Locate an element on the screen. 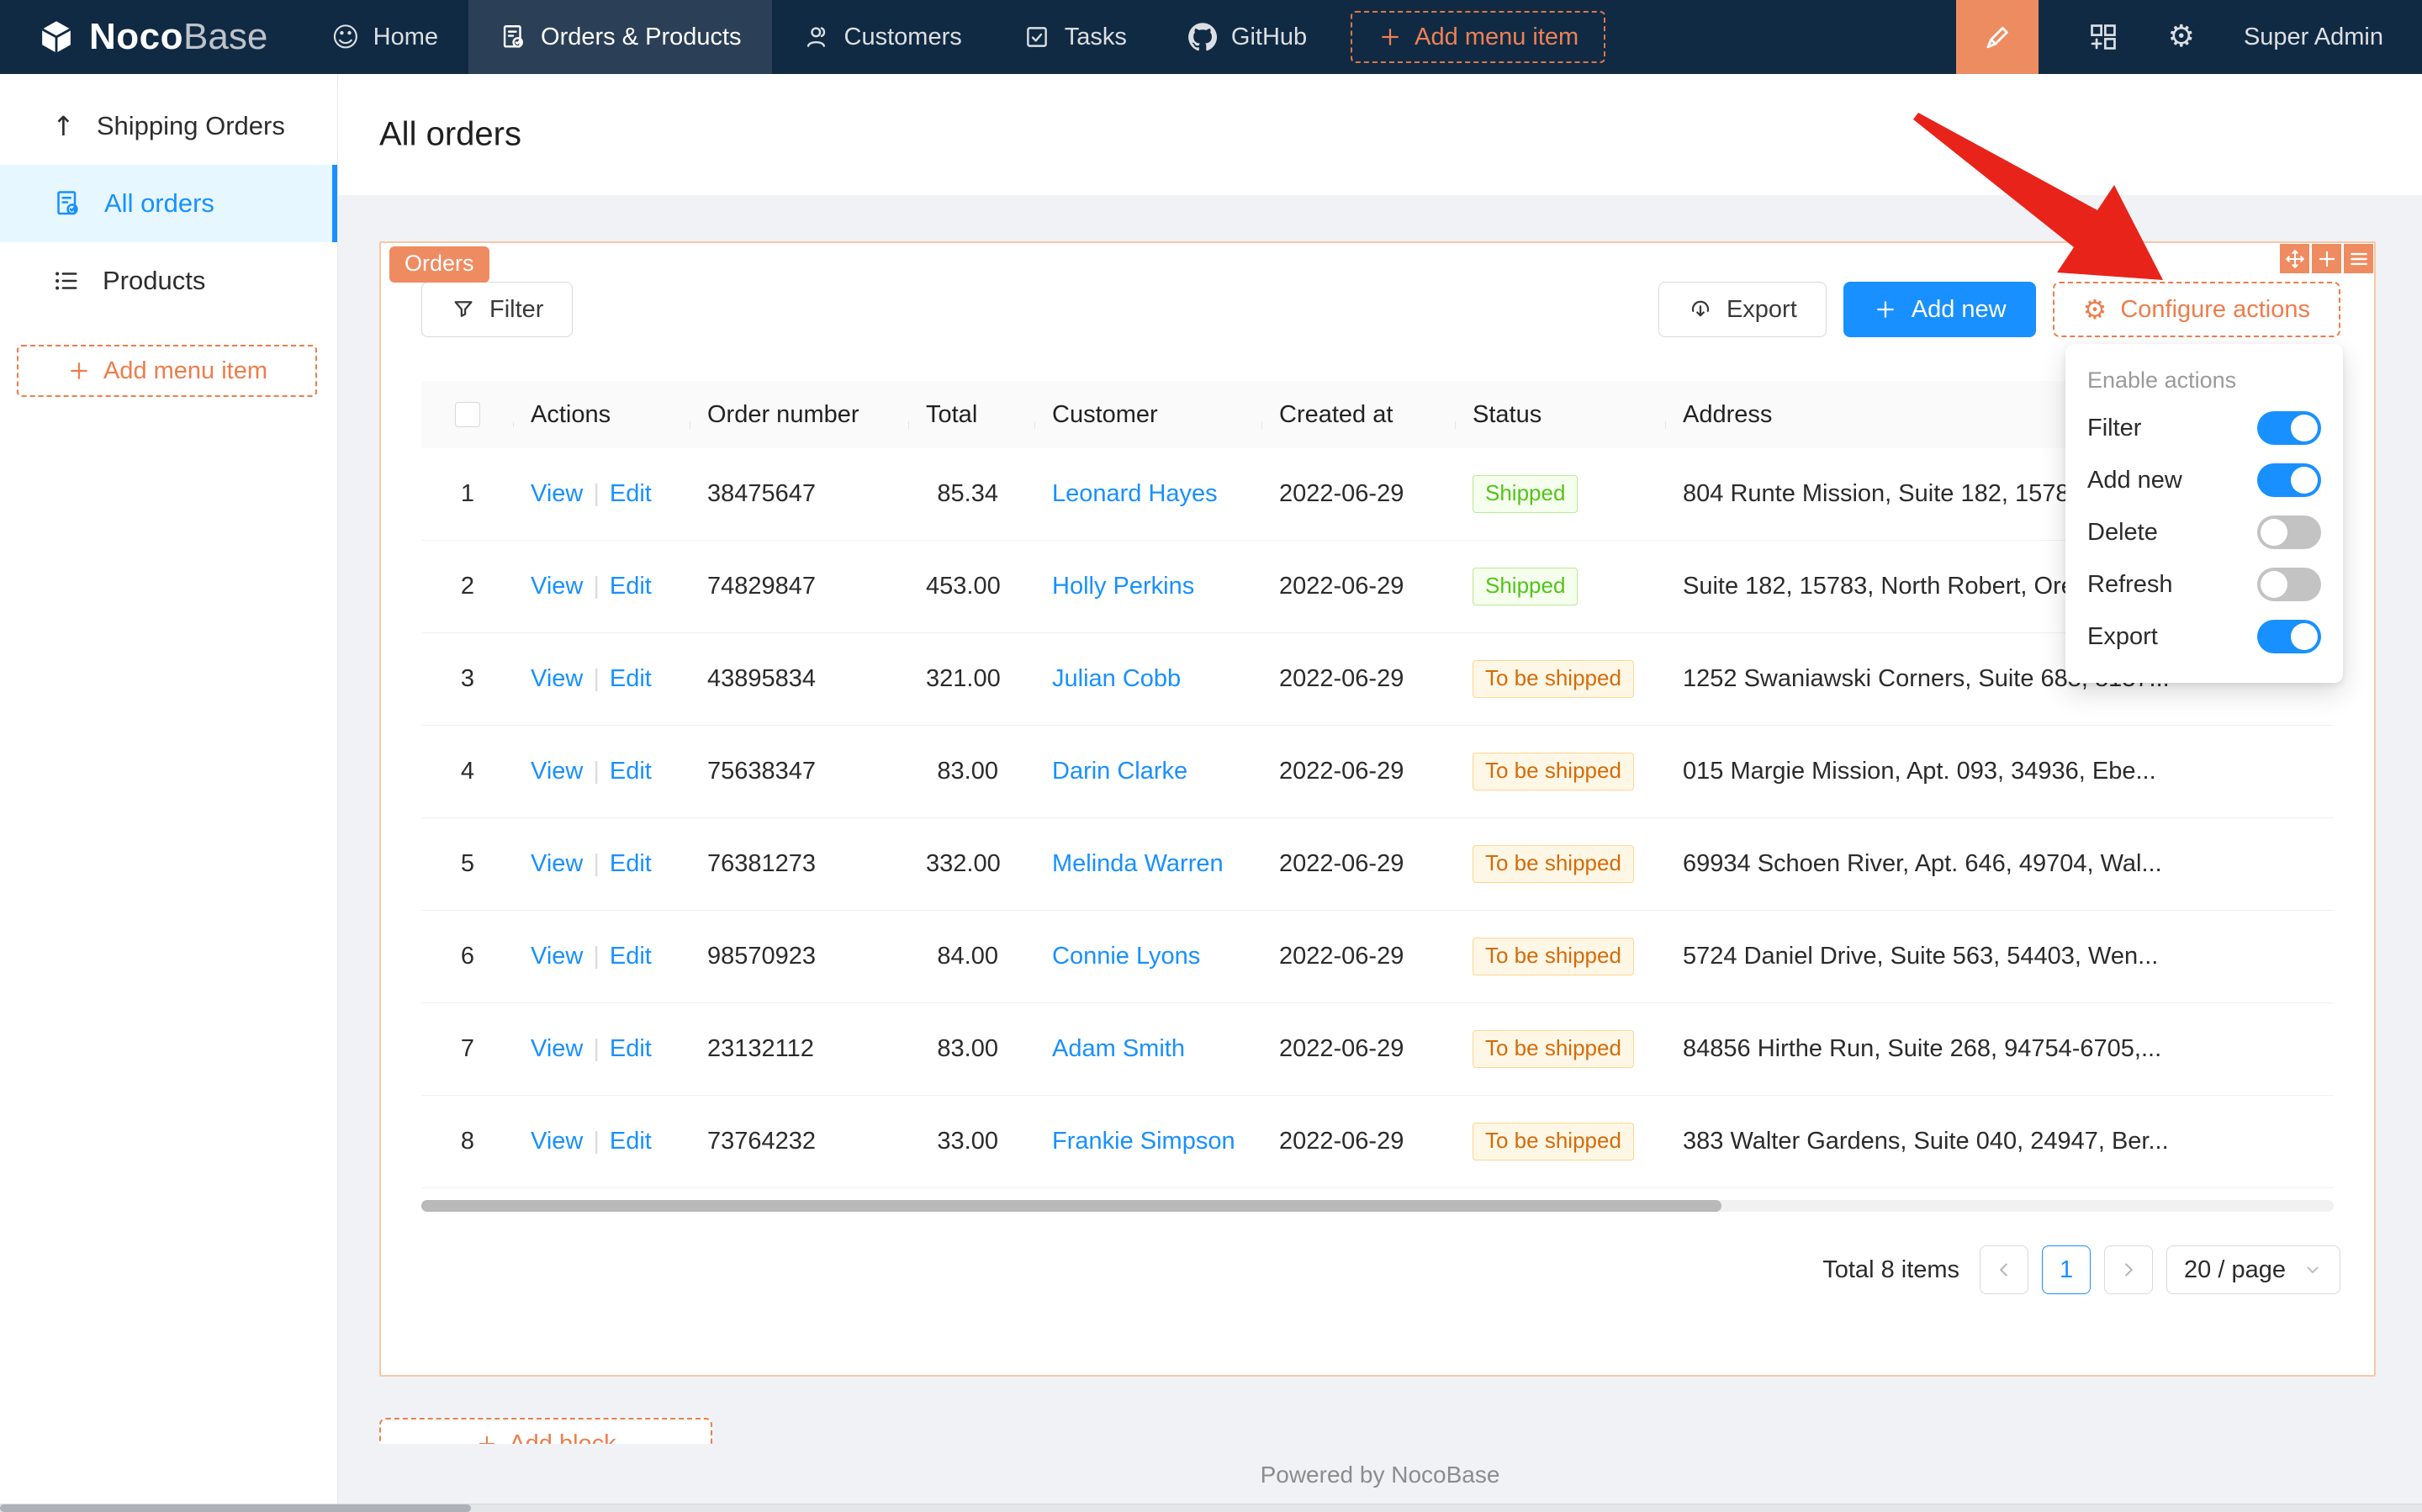 The width and height of the screenshot is (2422, 1512). order-number-cell: 75638347 is located at coordinates (762, 771).